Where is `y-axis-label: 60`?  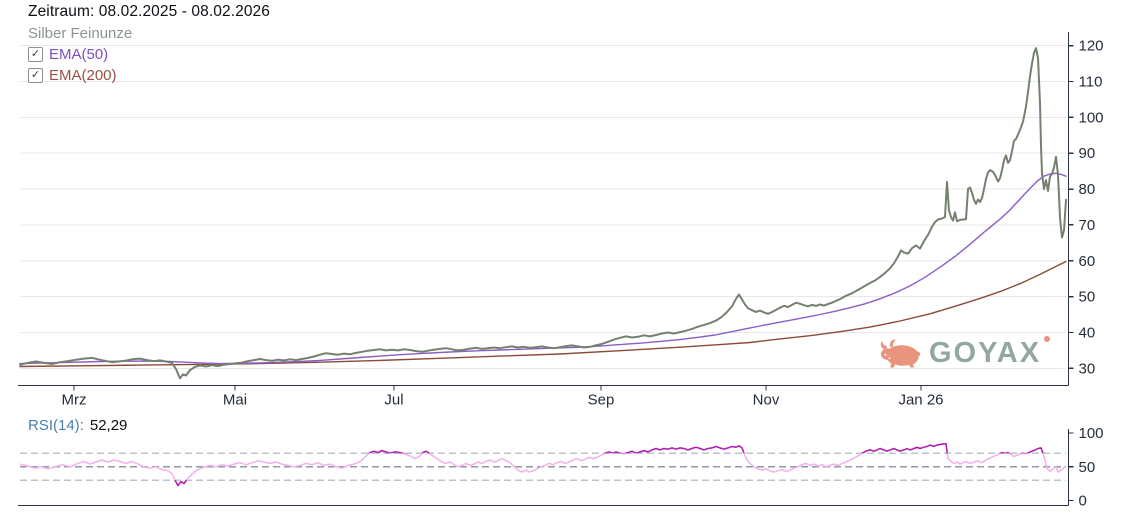
y-axis-label: 60 is located at coordinates (1087, 261).